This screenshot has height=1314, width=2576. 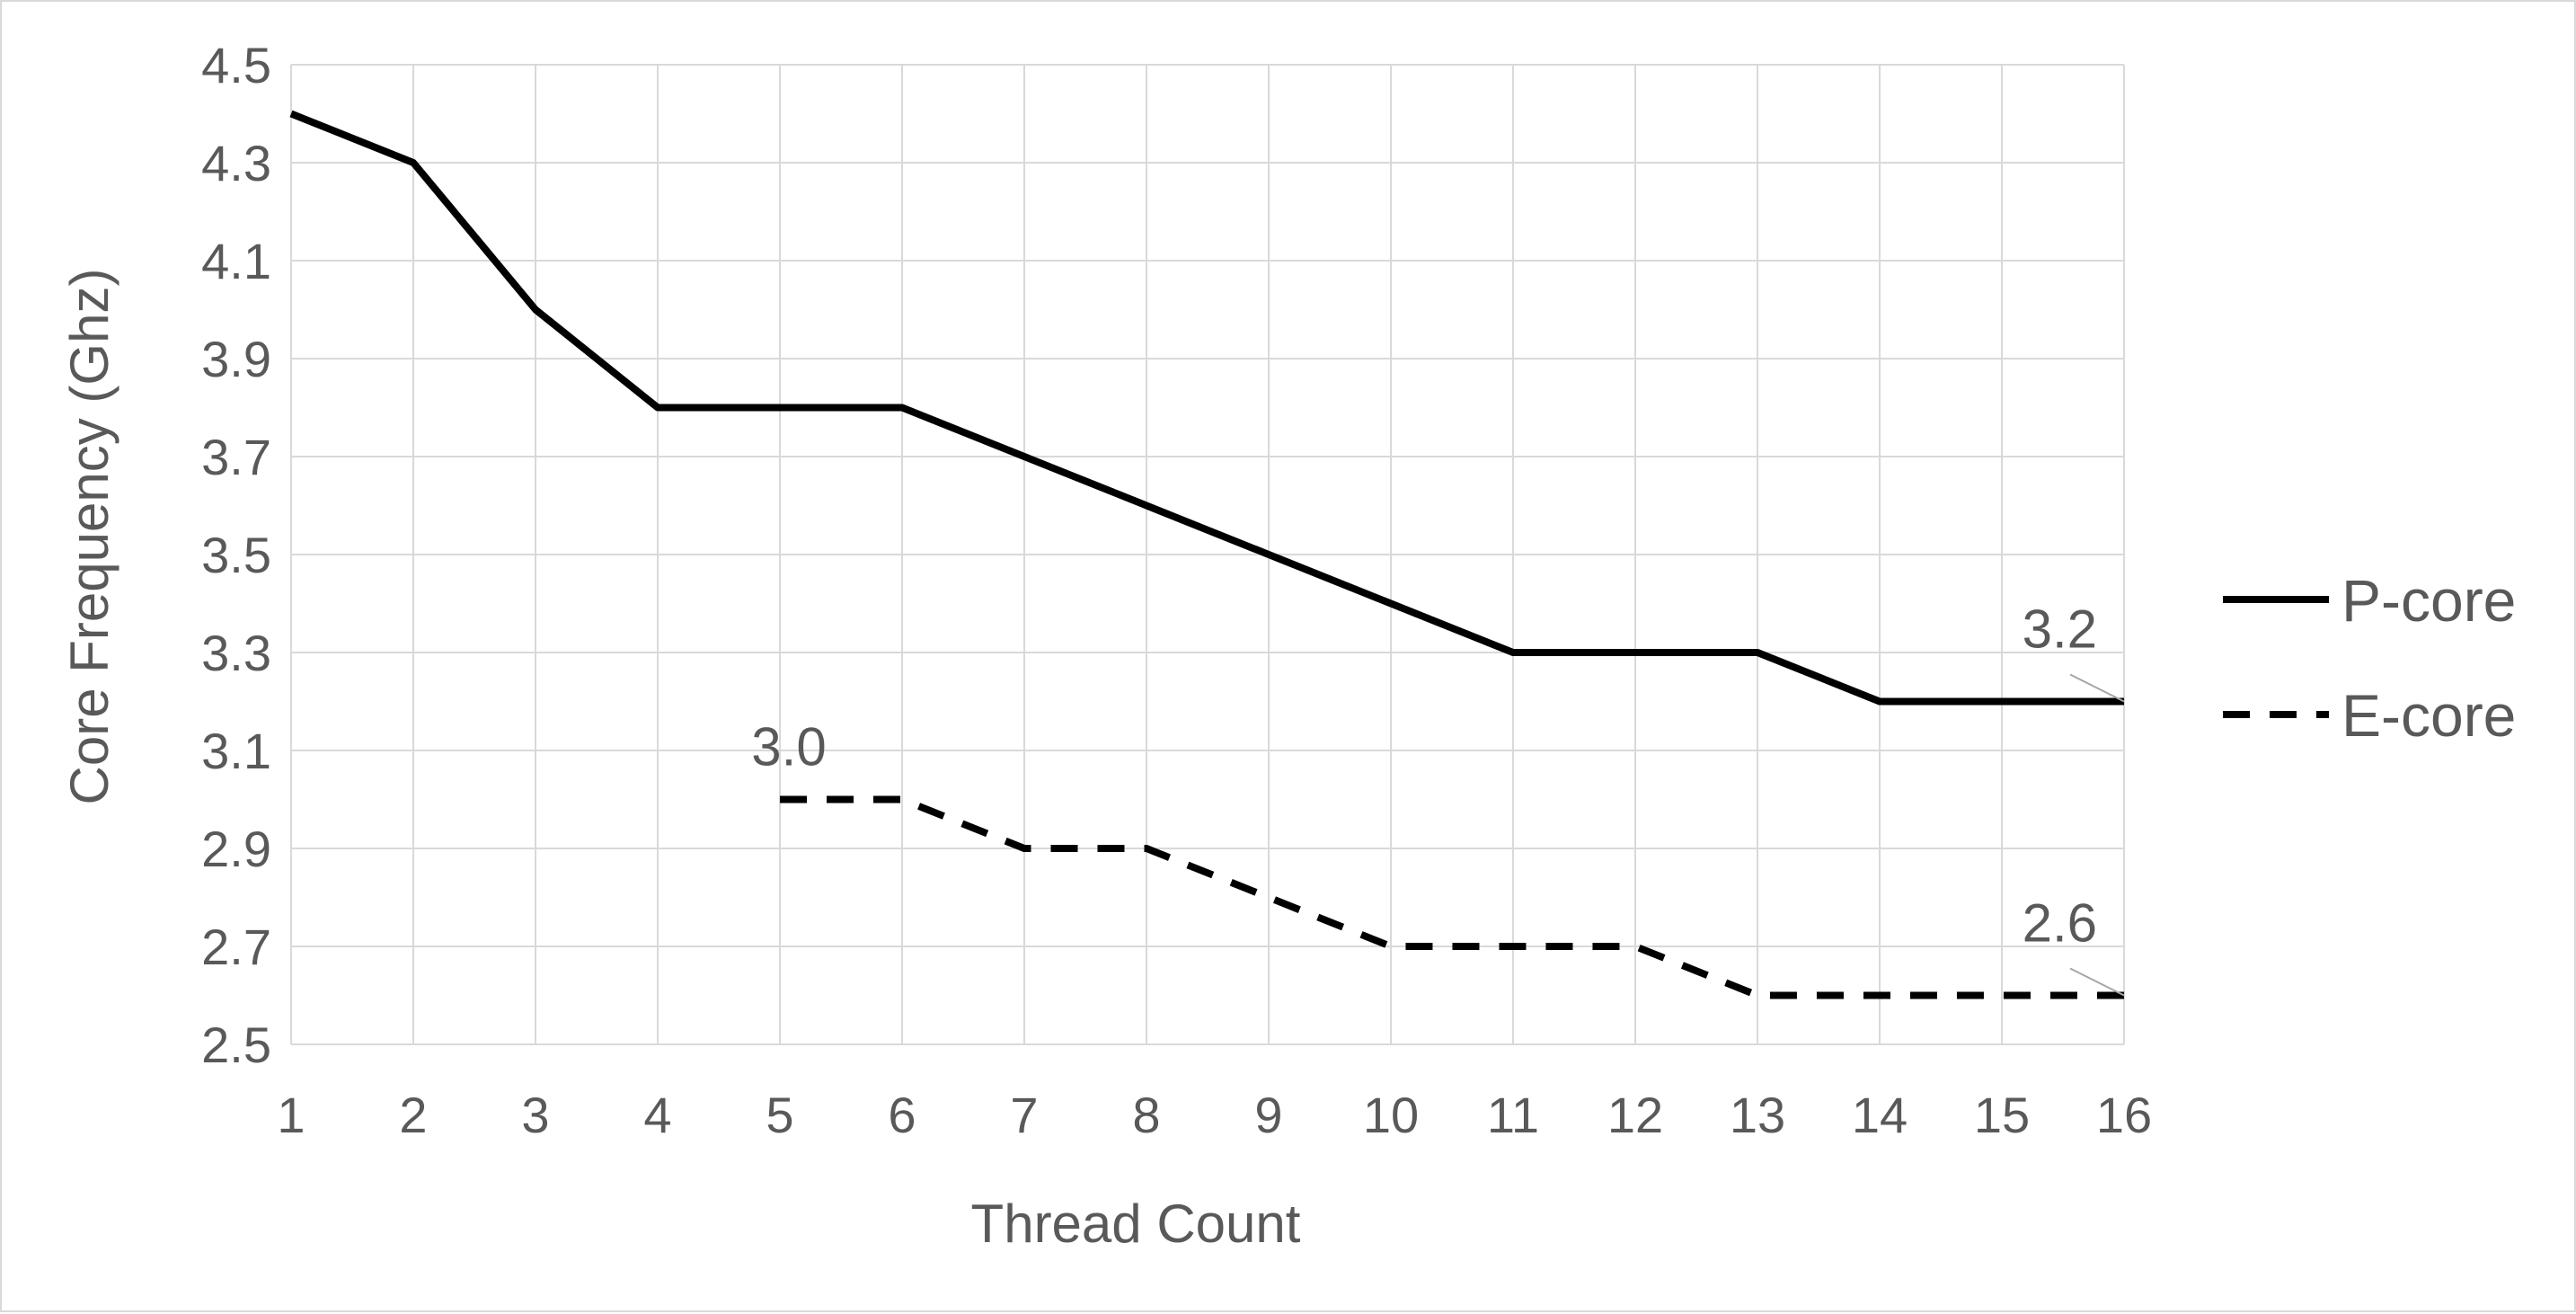 I want to click on x-tick-label: 1, so click(x=291, y=1115).